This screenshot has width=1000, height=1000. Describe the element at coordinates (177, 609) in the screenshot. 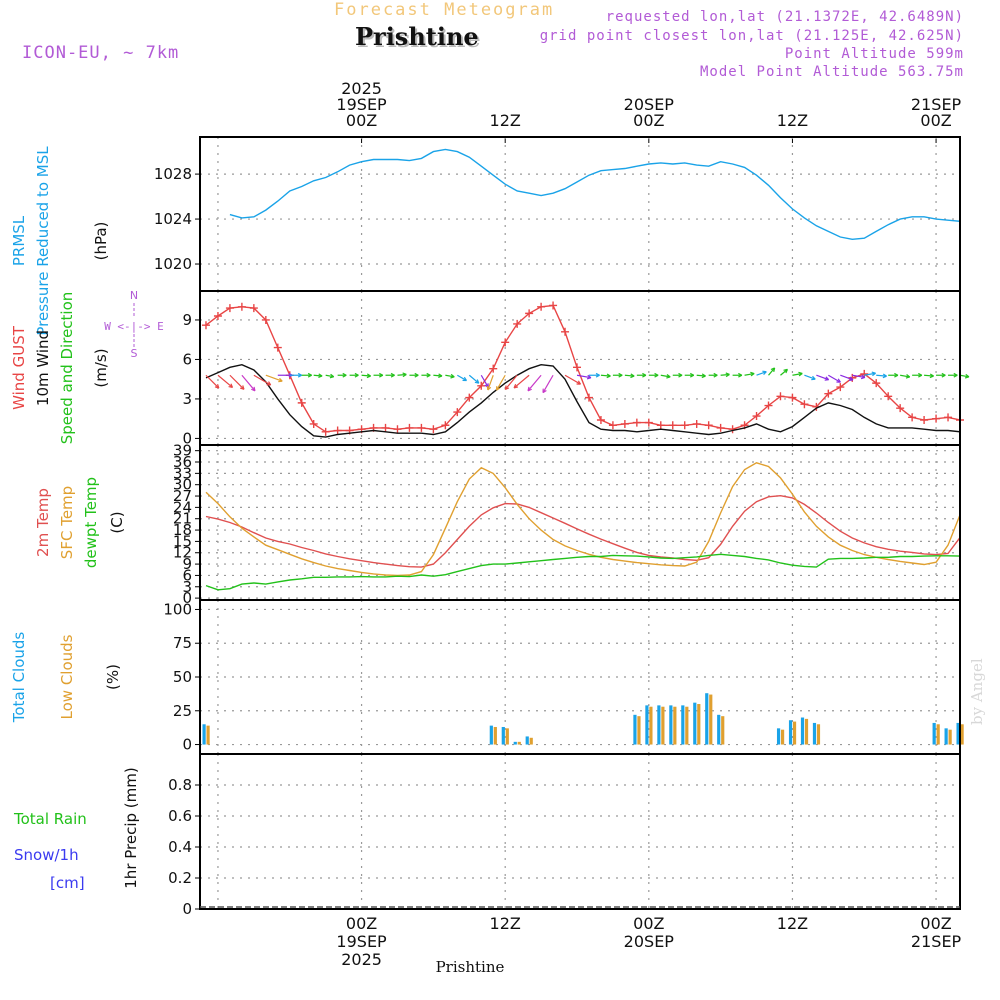

I see `y-tick-label-clouds: 100` at that location.